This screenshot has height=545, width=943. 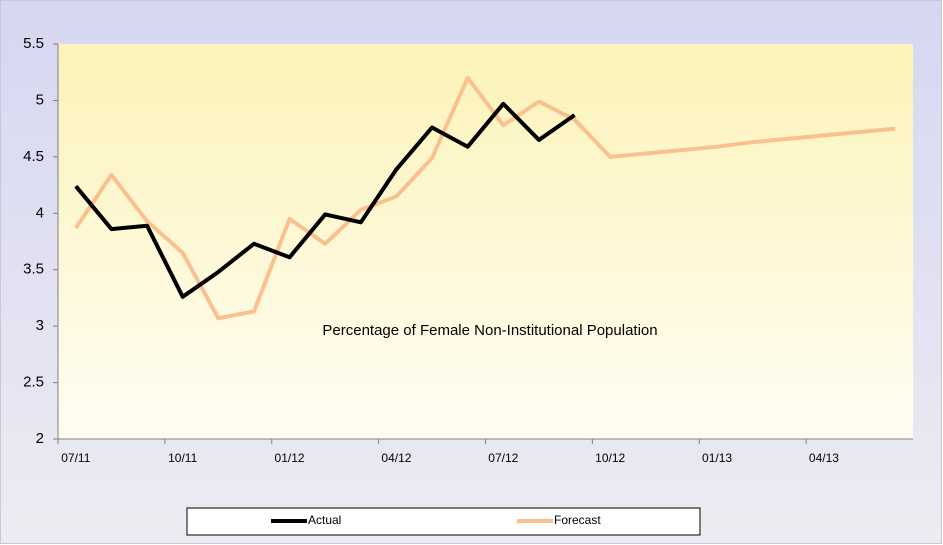 I want to click on y-tick-label: 4, so click(x=40, y=212).